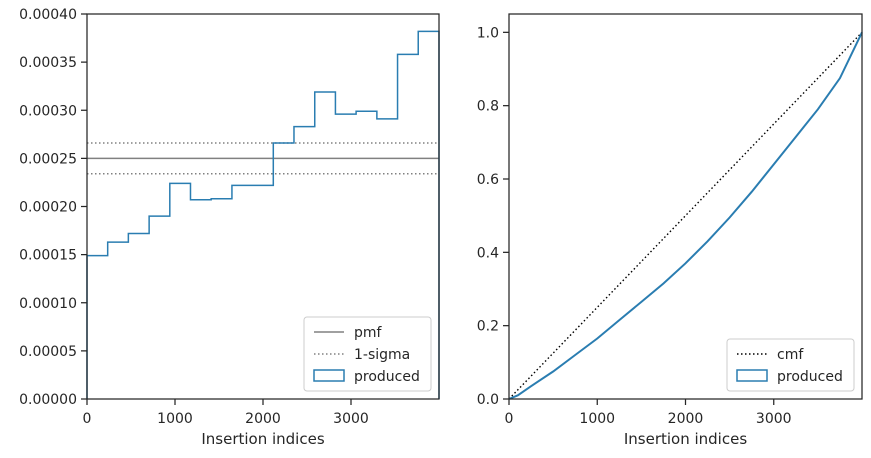 Image resolution: width=871 pixels, height=458 pixels. What do you see at coordinates (48, 256) in the screenshot?
I see `y-tick-label: 0.00015` at bounding box center [48, 256].